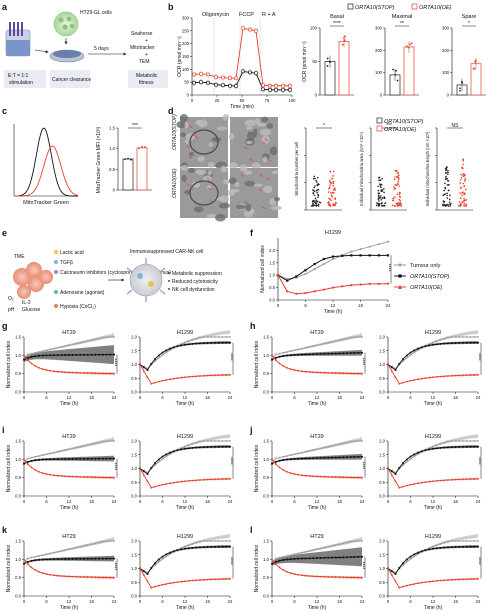 This screenshot has height=614, width=500. Describe the element at coordinates (379, 72) in the screenshot. I see `bar-ytick-label: 100` at that location.